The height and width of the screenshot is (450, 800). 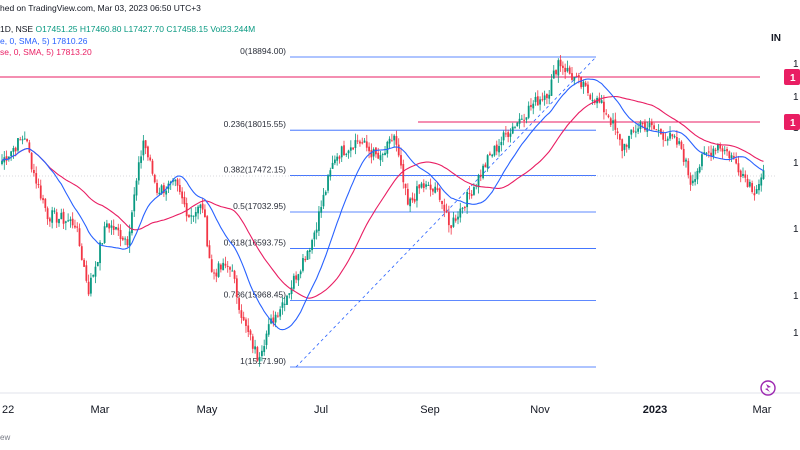 What do you see at coordinates (768, 388) in the screenshot?
I see `tradingview-logo-icon` at bounding box center [768, 388].